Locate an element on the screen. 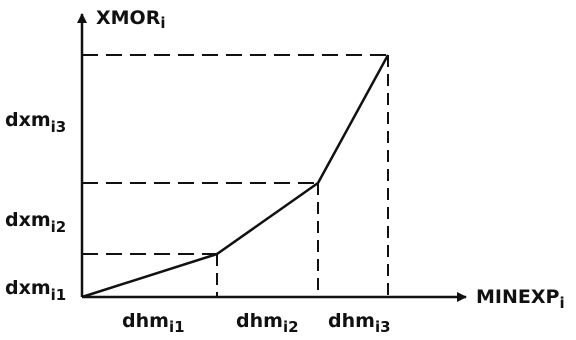 The image size is (576, 340). x-segment-label-3: dhmi3 is located at coordinates (359, 323).